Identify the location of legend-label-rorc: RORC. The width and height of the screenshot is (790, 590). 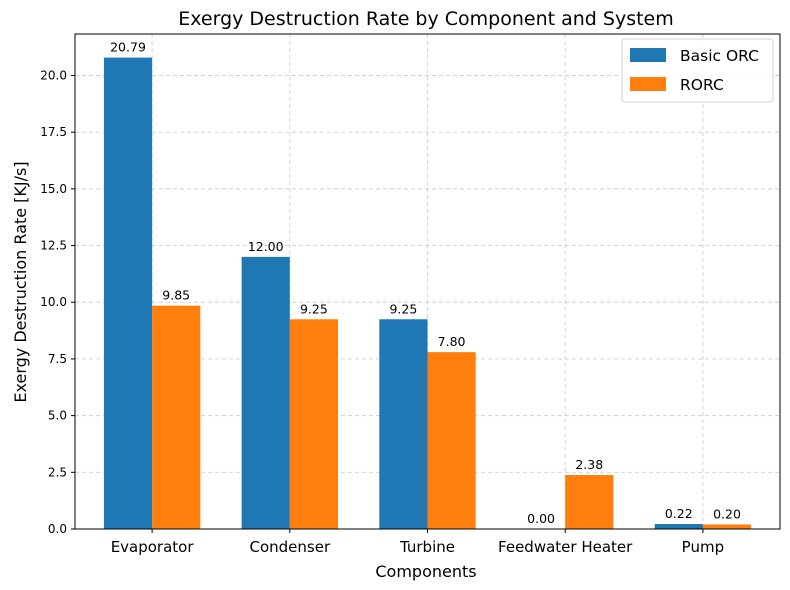
(702, 85).